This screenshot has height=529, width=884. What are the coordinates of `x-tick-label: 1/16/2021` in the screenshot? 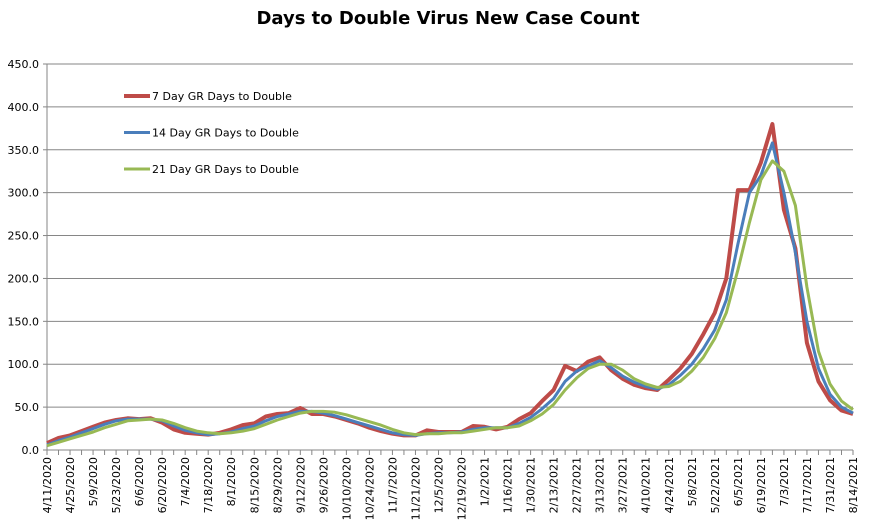 It's located at (508, 485).